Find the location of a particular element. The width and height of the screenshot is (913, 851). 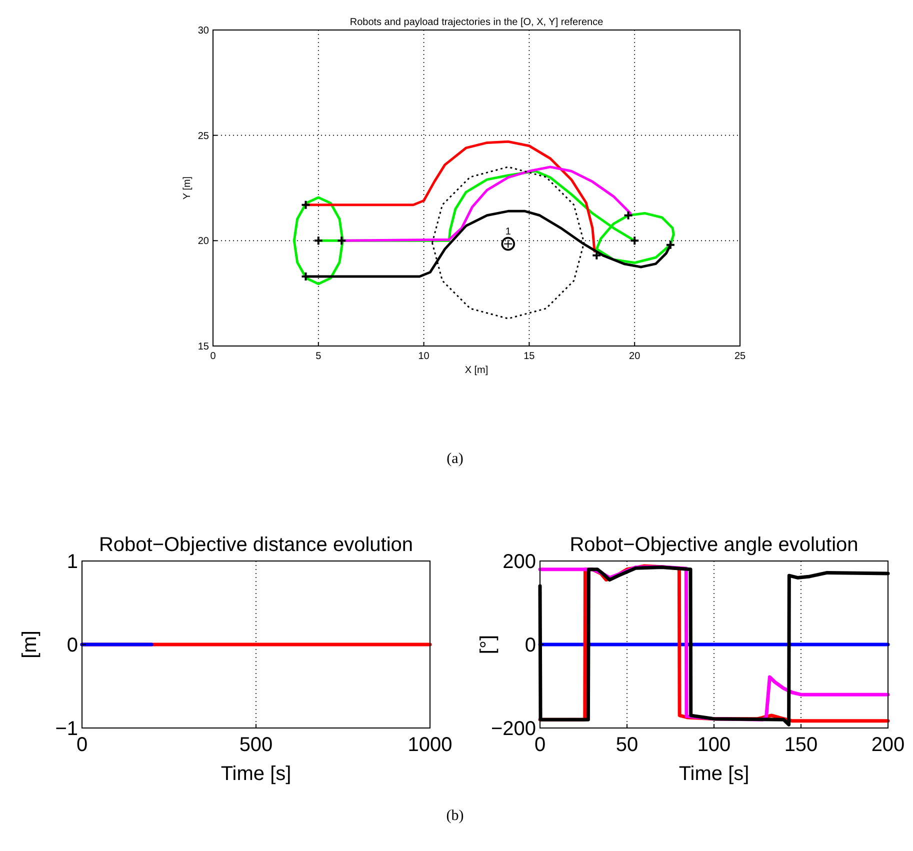

y-axis-title: [°] is located at coordinates (488, 644).